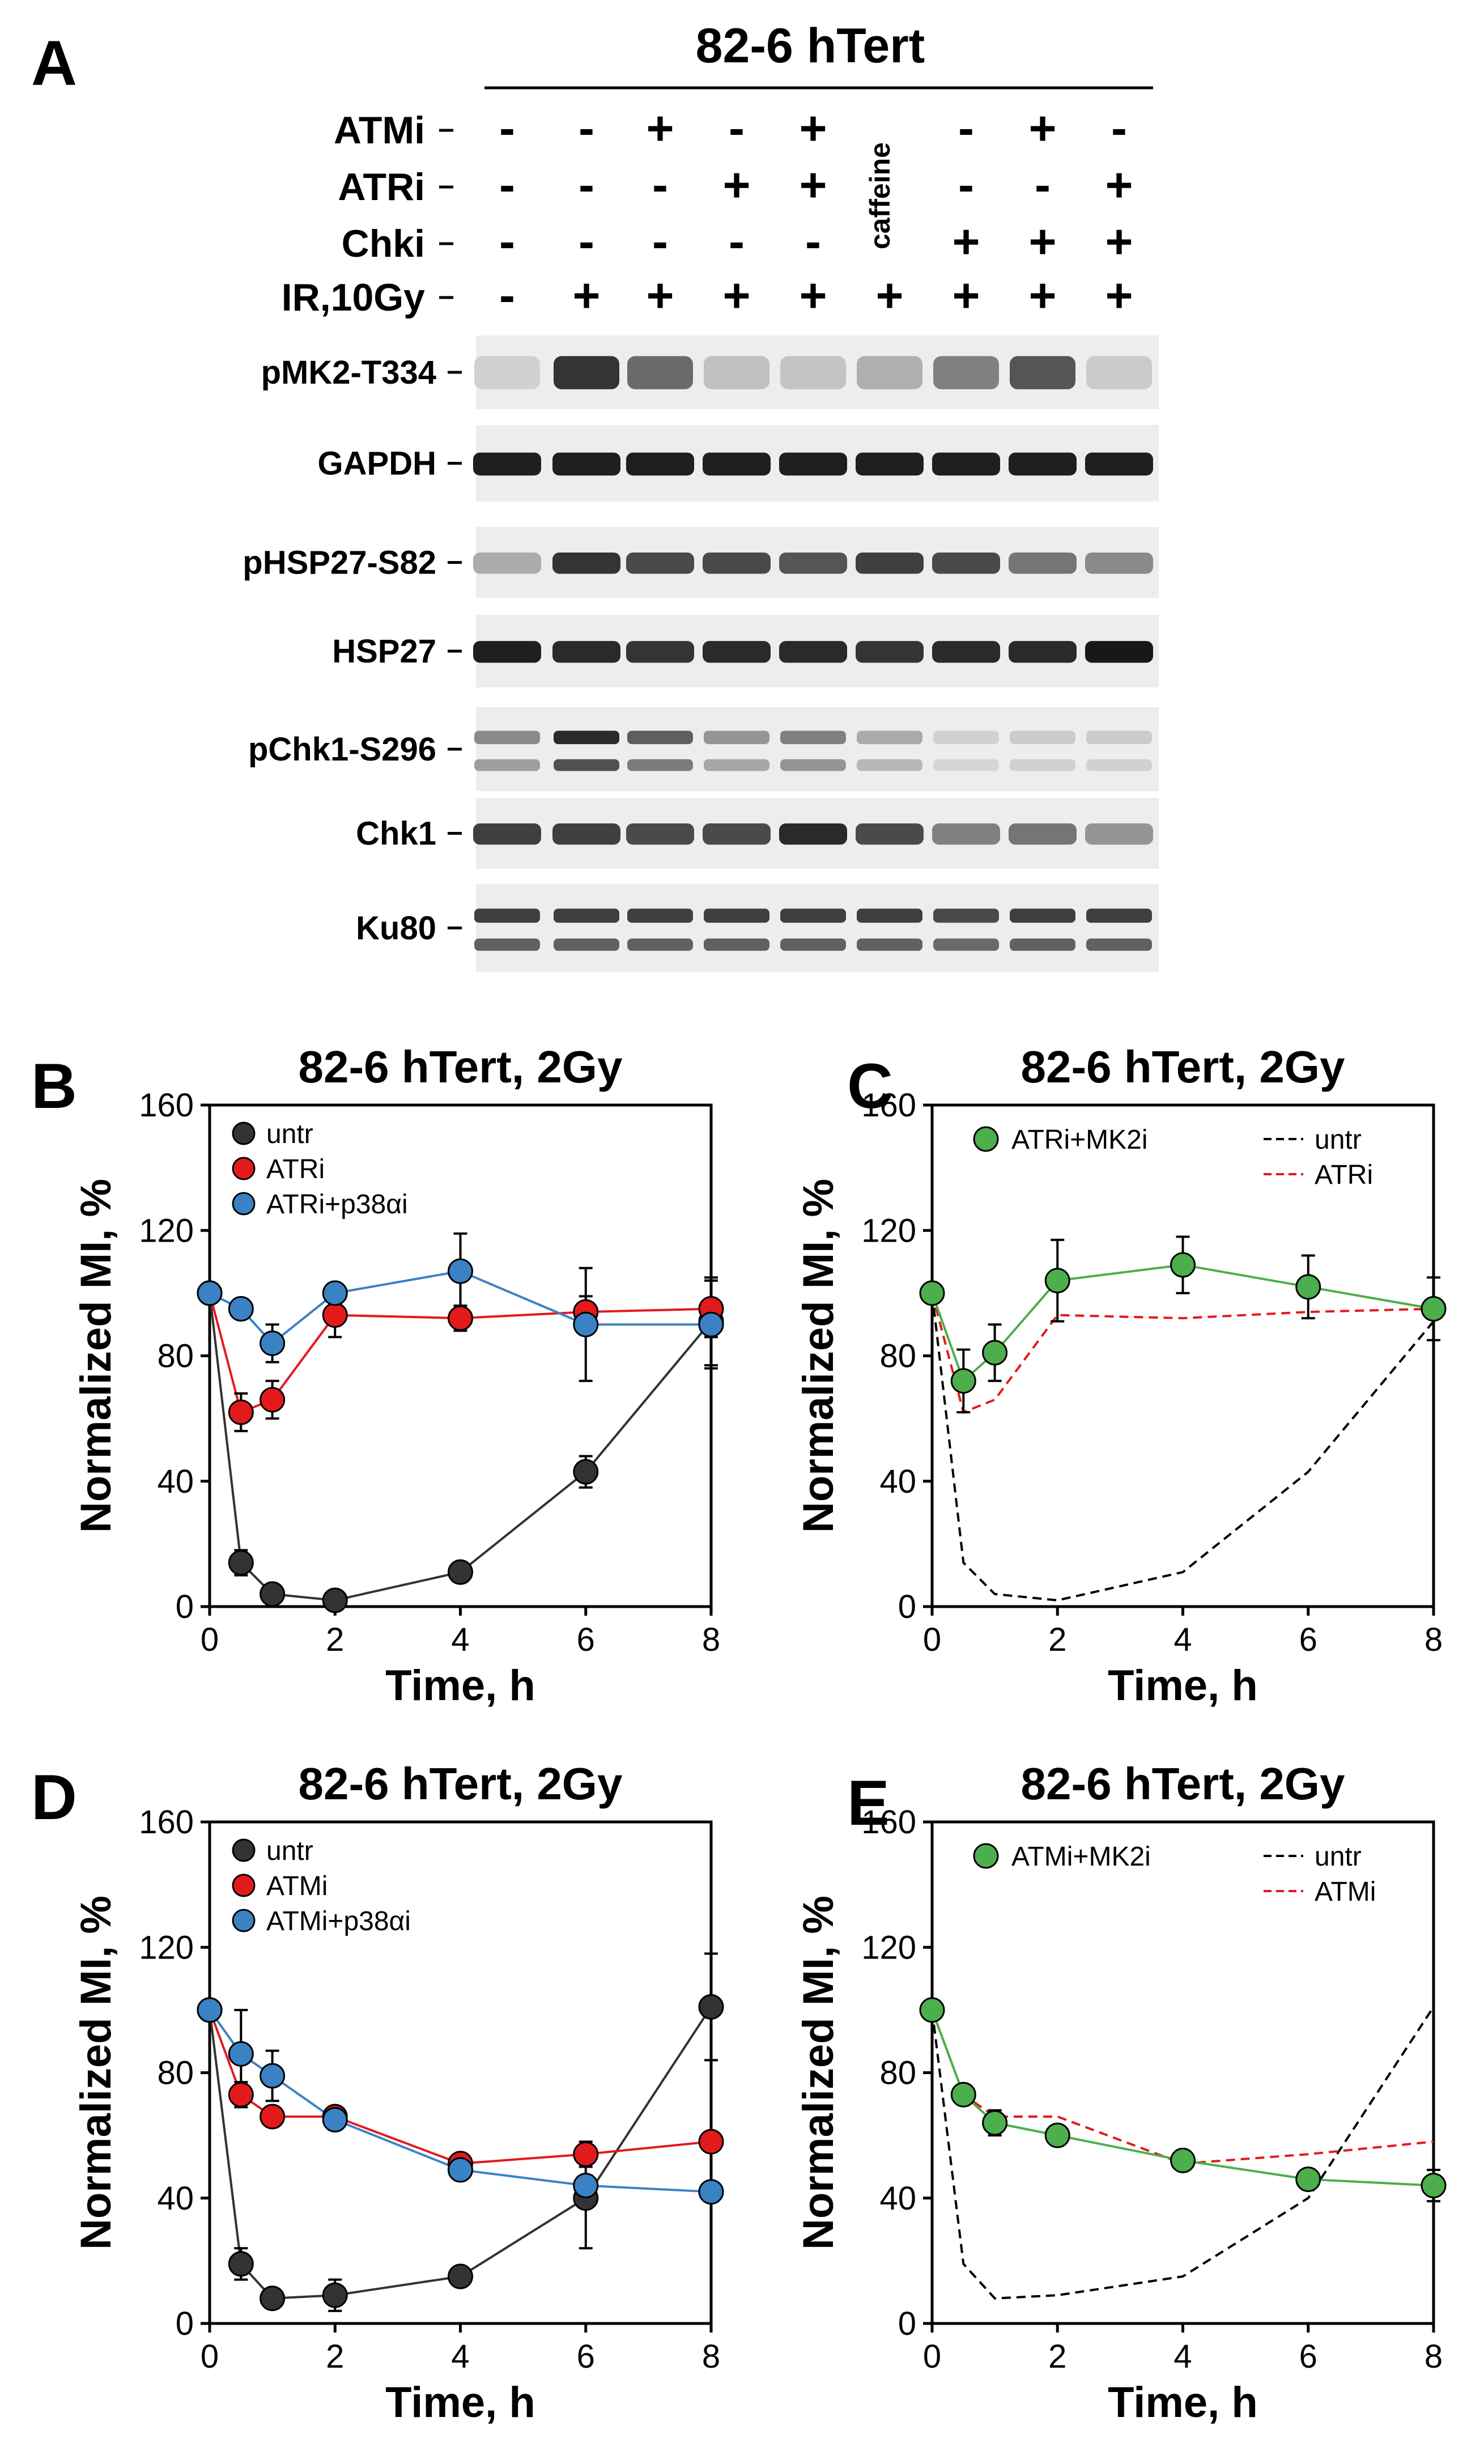  Describe the element at coordinates (396, 833) in the screenshot. I see `blot-label: Chk1` at that location.